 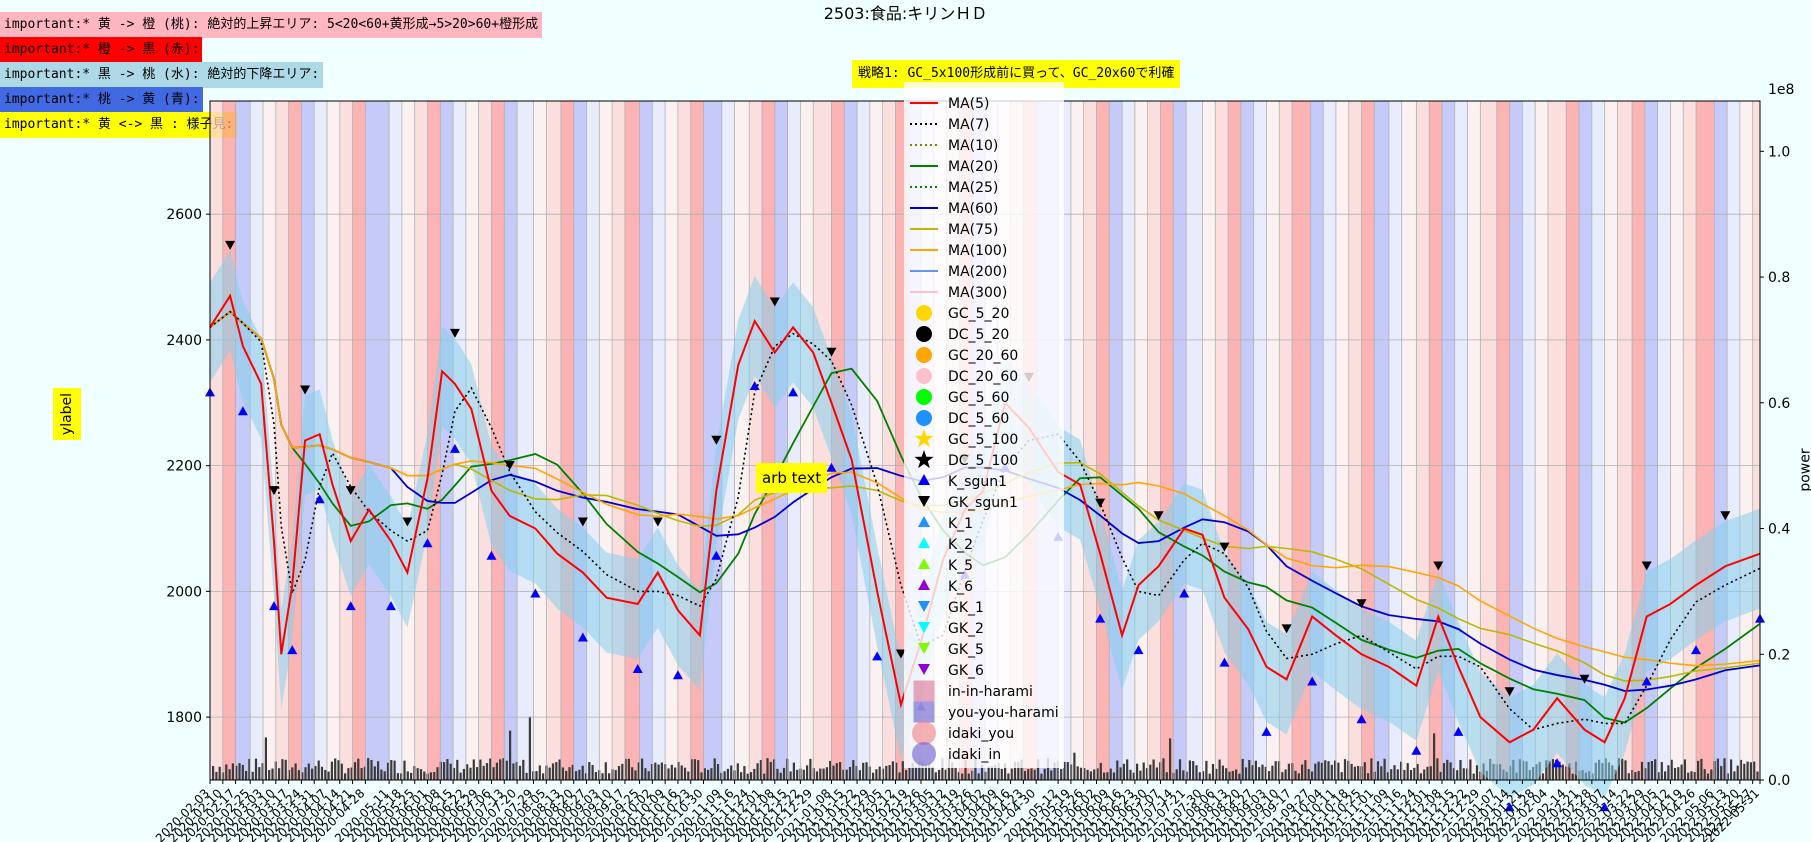 I want to click on legend-entry: MA(100), so click(x=958, y=251).